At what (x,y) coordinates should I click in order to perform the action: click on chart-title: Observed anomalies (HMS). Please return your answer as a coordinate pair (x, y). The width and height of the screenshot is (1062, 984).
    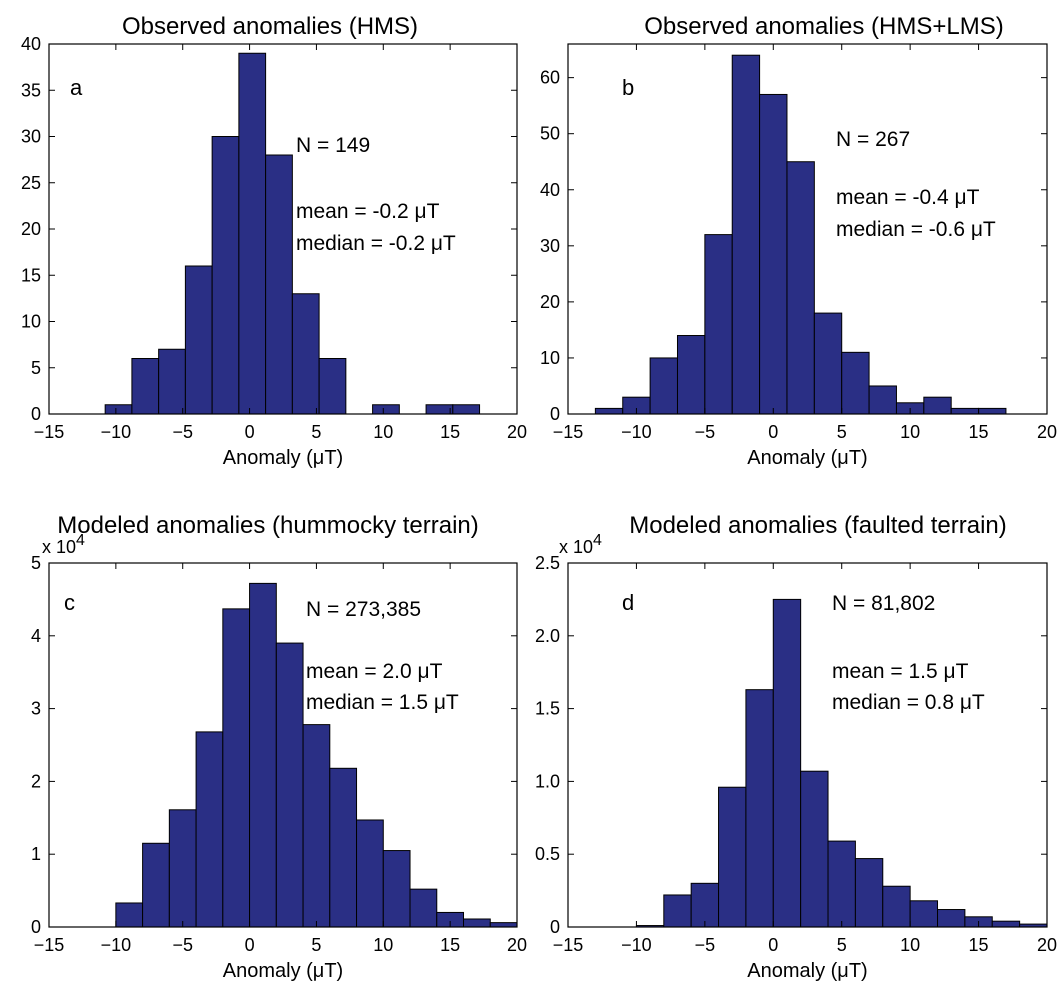
    Looking at the image, I should click on (270, 26).